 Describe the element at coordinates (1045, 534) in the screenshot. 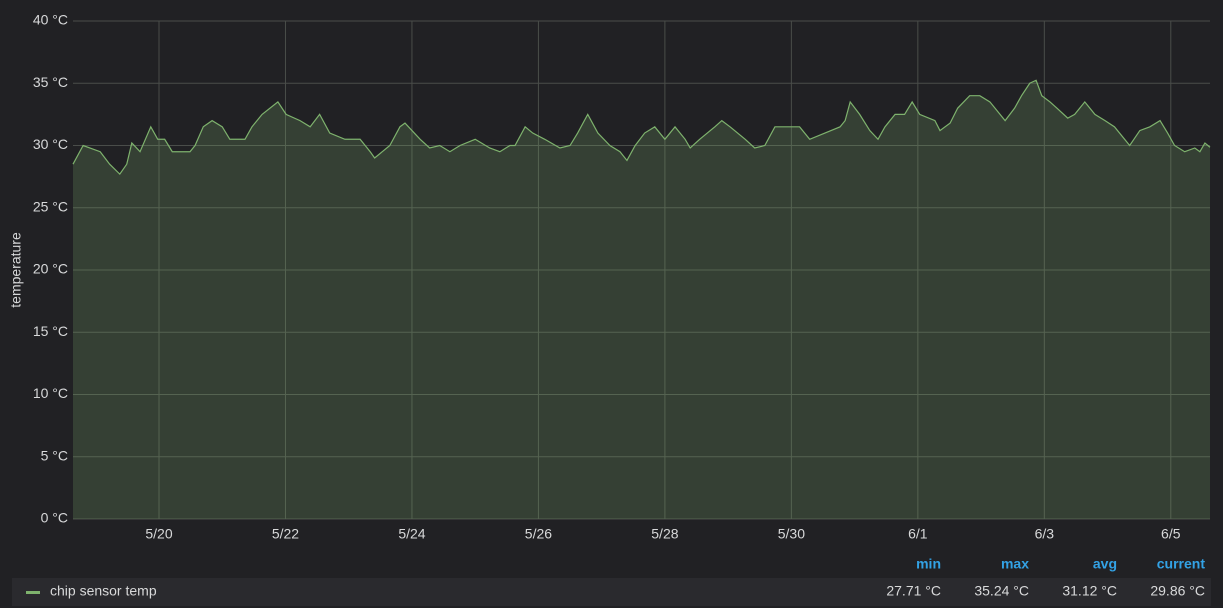

I see `x-tick-label: 6/3` at that location.